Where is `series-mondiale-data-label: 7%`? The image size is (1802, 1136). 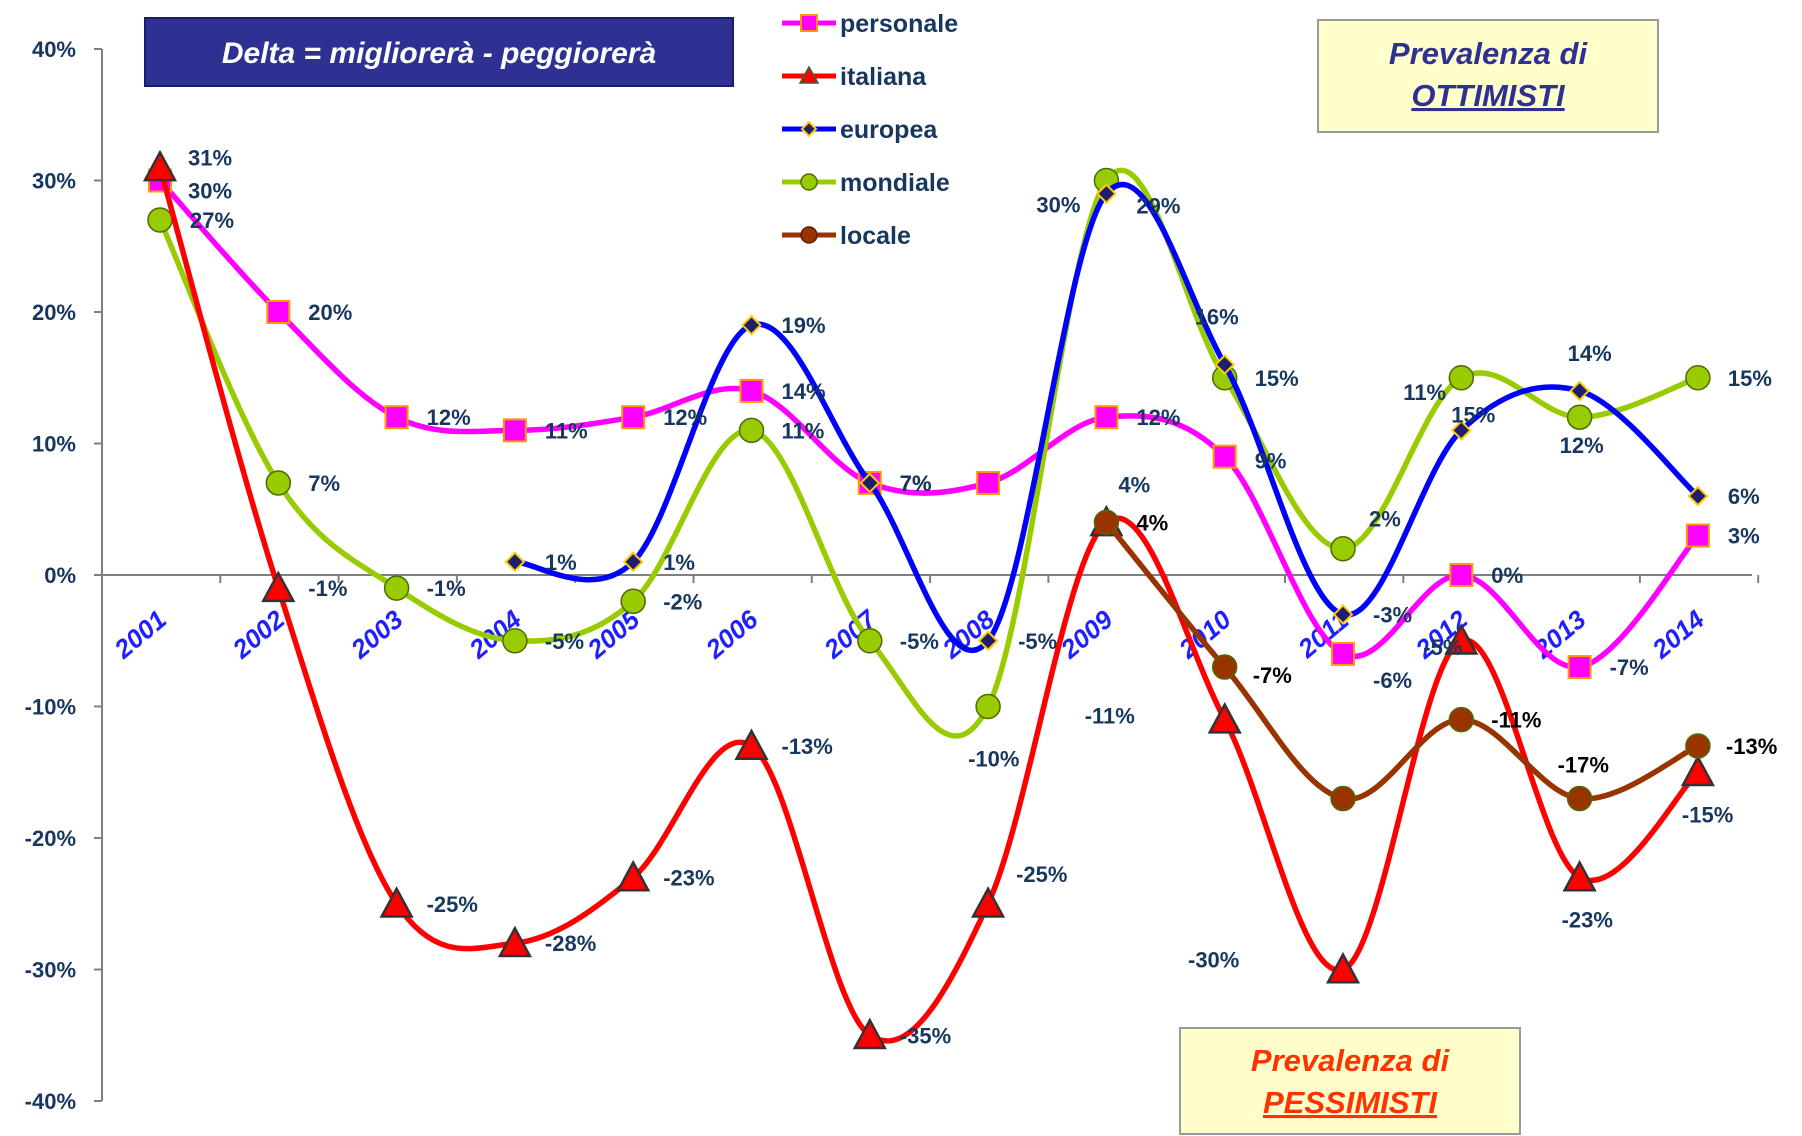 series-mondiale-data-label: 7% is located at coordinates (324, 483).